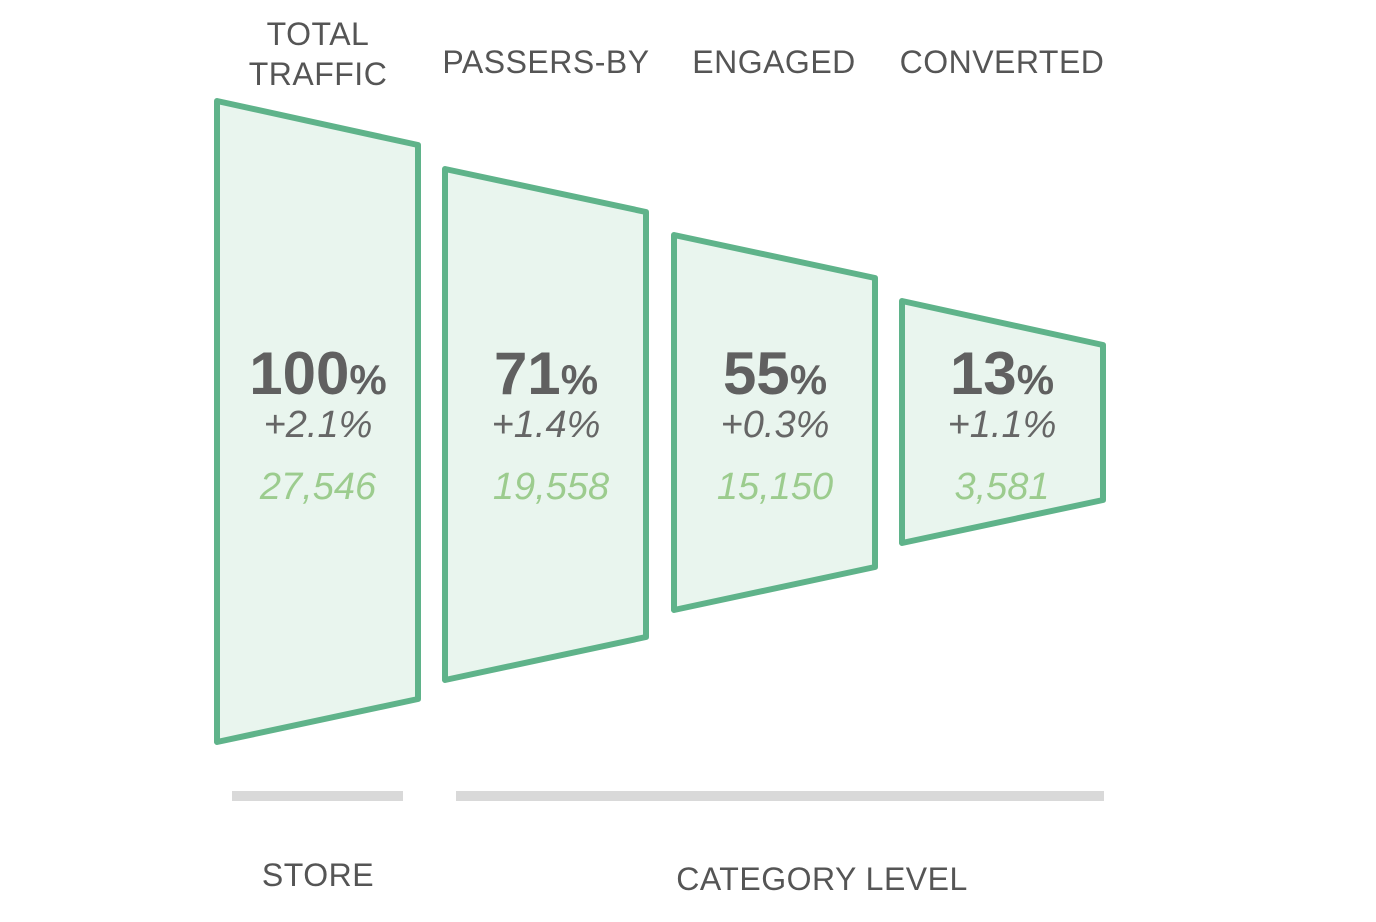 The image size is (1376, 922). I want to click on stage-title-line: ENGAGED, so click(774, 62).